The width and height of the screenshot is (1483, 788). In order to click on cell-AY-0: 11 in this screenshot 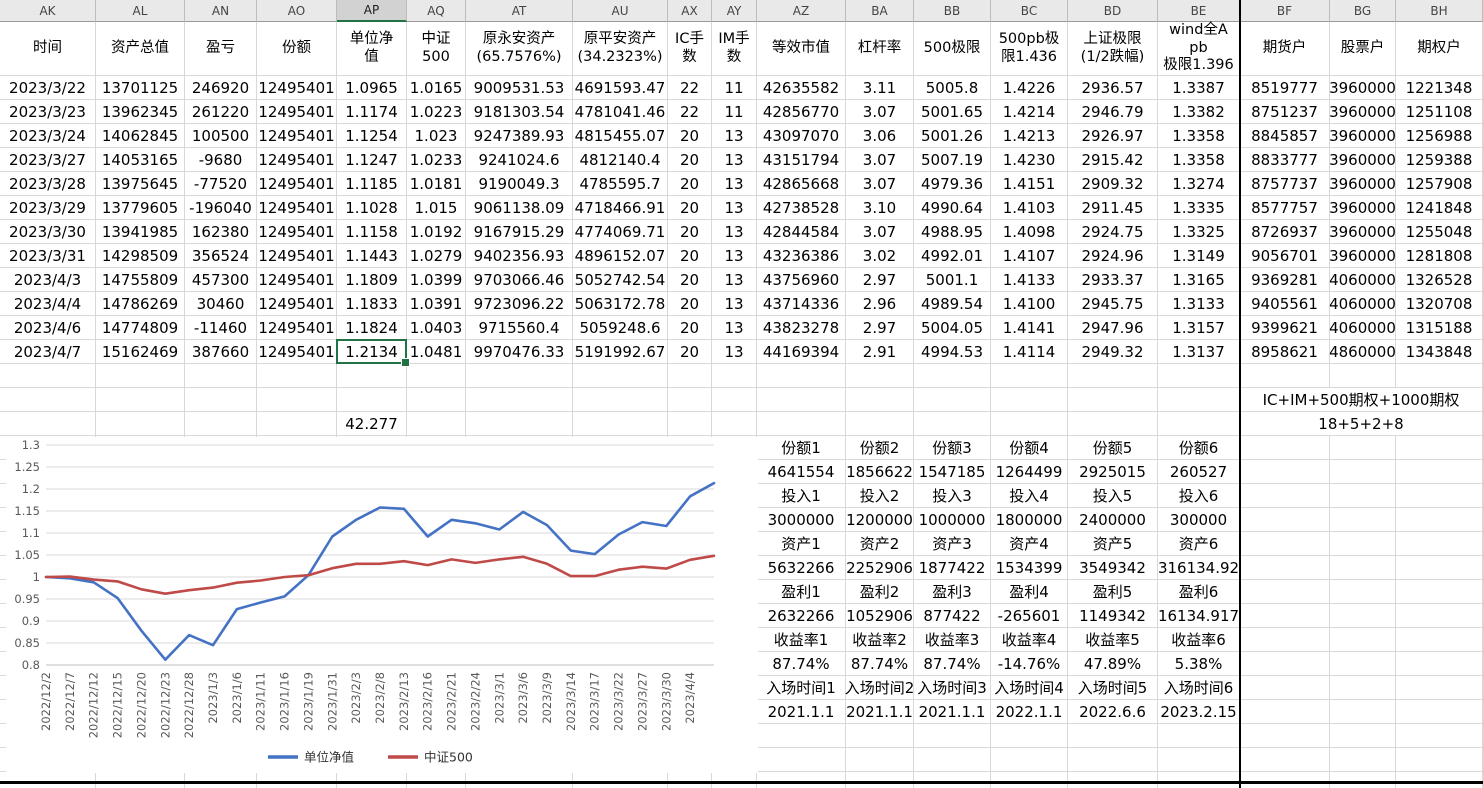, I will do `click(734, 88)`.